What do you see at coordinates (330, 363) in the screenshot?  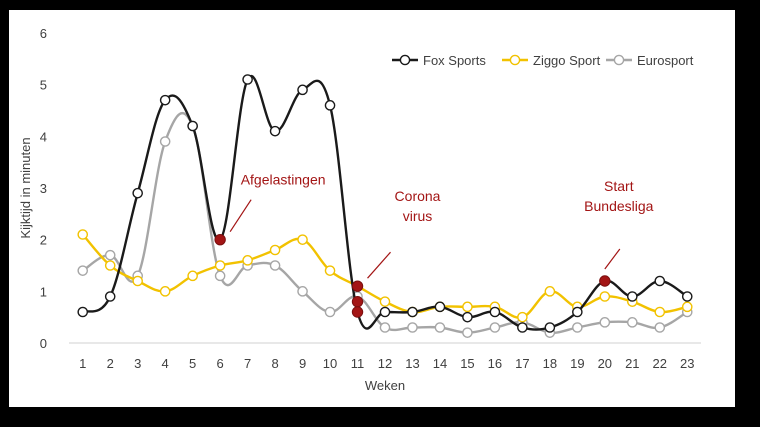 I see `x-tick-label: 10` at bounding box center [330, 363].